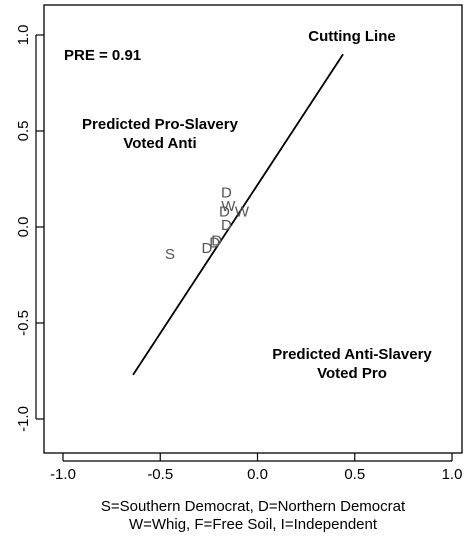 The image size is (466, 540). Describe the element at coordinates (352, 373) in the screenshot. I see `anti-slavery-label-line2: Voted Pro` at that location.